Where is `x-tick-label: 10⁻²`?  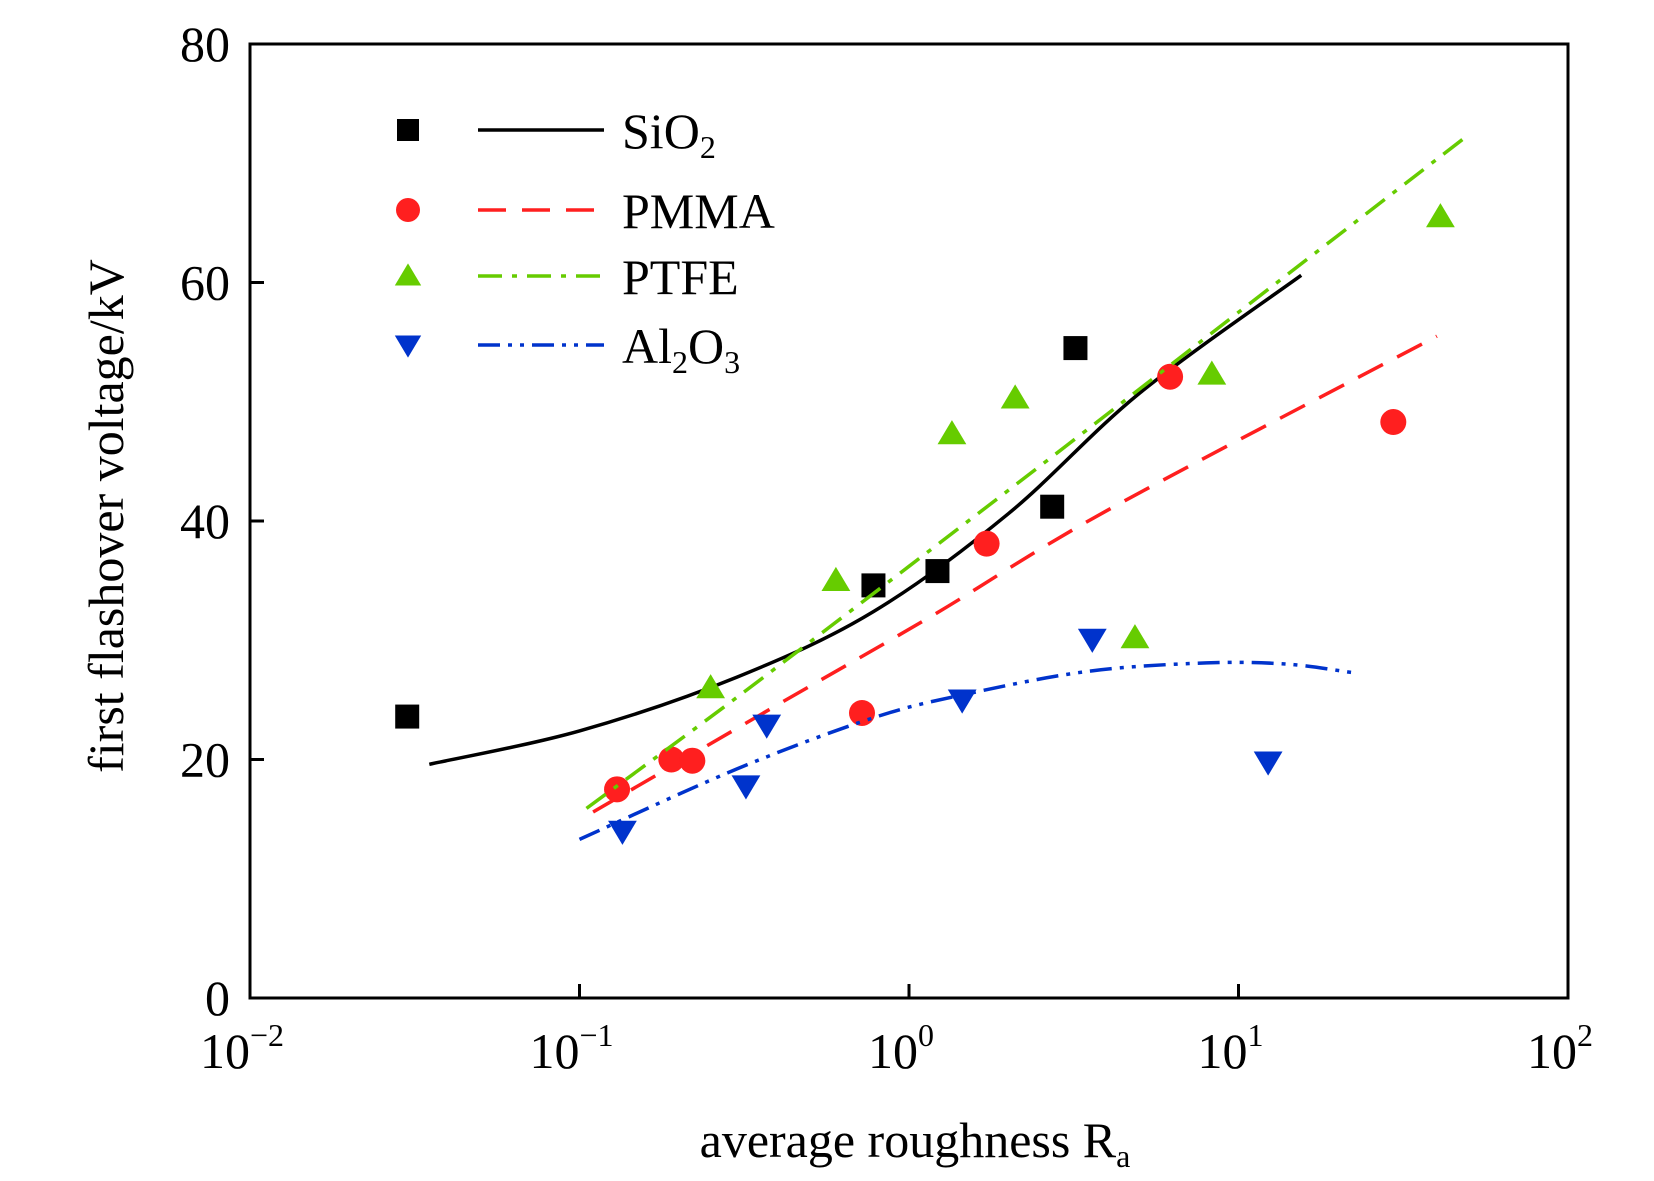 x-tick-label: 10⁻² is located at coordinates (242, 1048).